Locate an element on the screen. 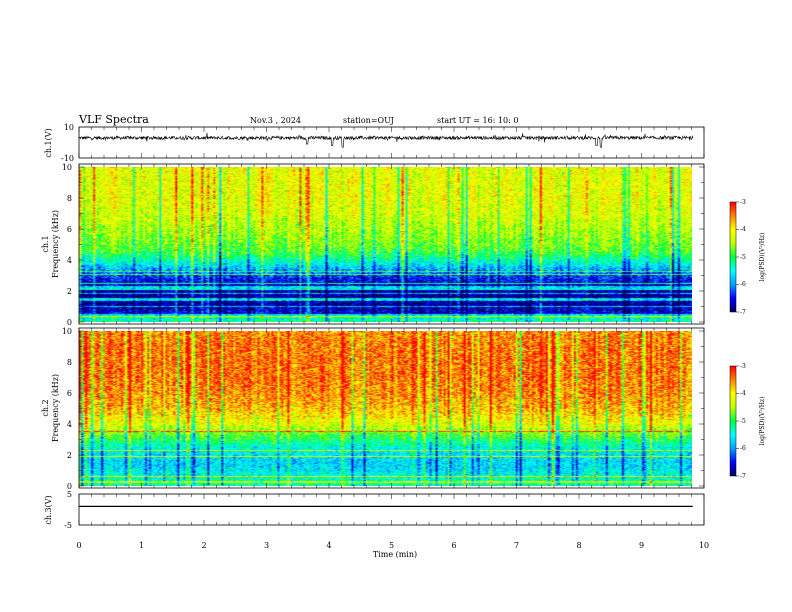 The image size is (792, 612). ch1-waveform-panel: 10 -10 ch.1(V) is located at coordinates (374, 143).